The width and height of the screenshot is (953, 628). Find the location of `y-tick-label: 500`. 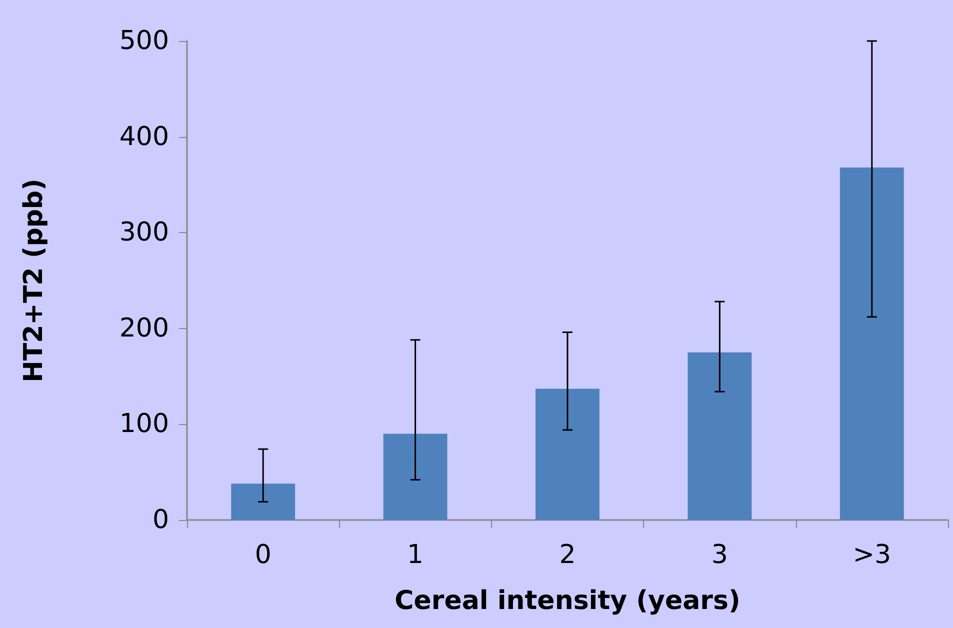

y-tick-label: 500 is located at coordinates (144, 41).